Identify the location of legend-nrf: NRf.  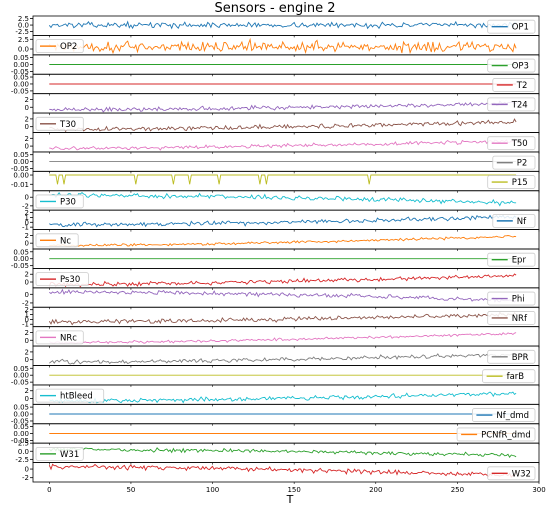
(511, 318).